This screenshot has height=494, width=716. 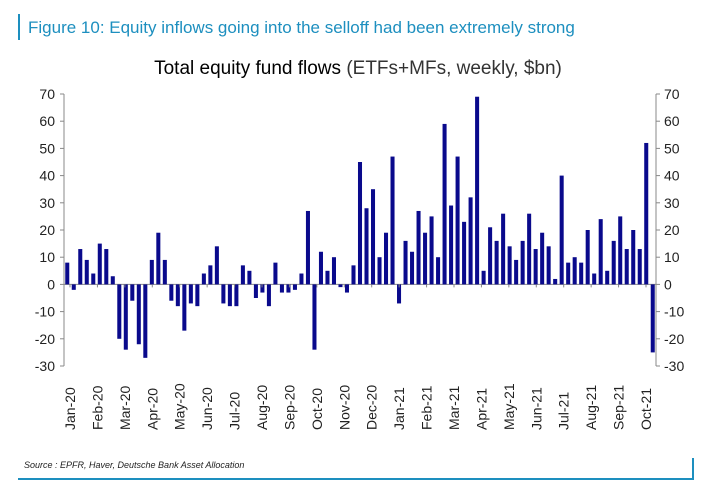 I want to click on chart-subtitle: (ETFs+MFs, weekly, $bn), so click(x=454, y=68).